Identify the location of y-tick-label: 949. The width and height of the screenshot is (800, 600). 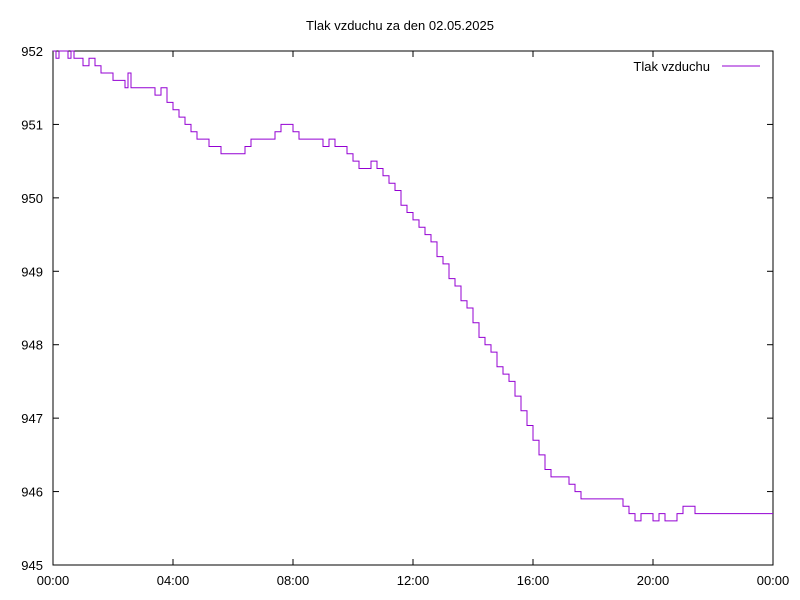
(32, 271).